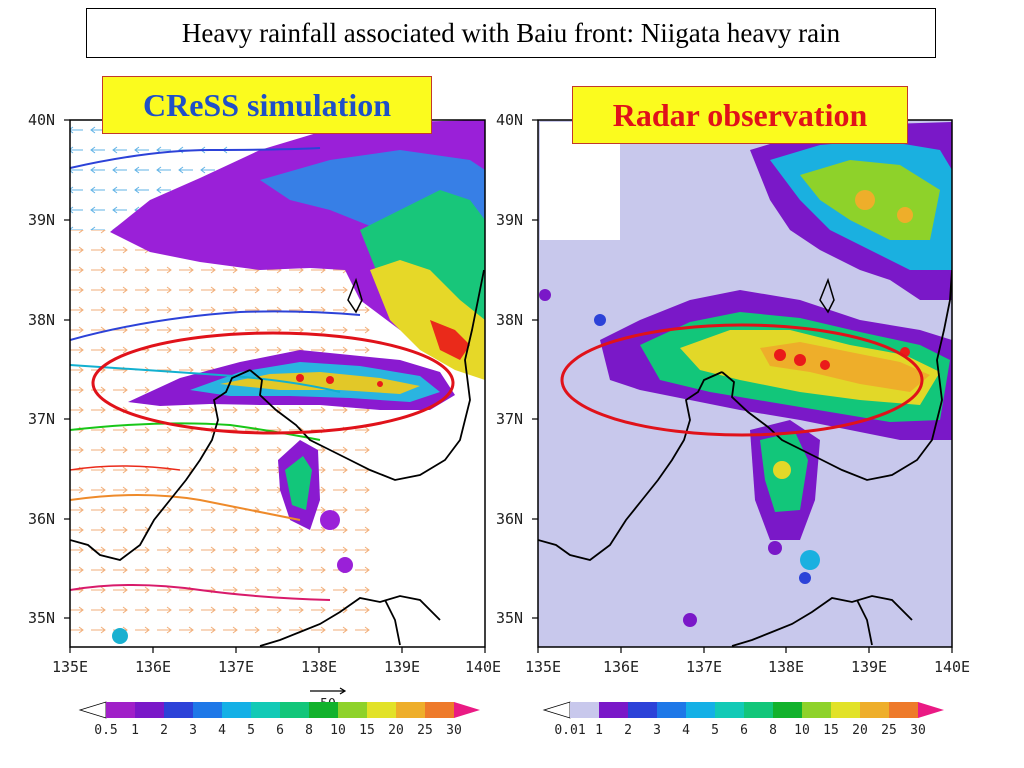 This screenshot has width=1024, height=768. What do you see at coordinates (276, 667) in the screenshot?
I see `left-lon-labels: 135E 136E 137E 138E 139E 140E` at bounding box center [276, 667].